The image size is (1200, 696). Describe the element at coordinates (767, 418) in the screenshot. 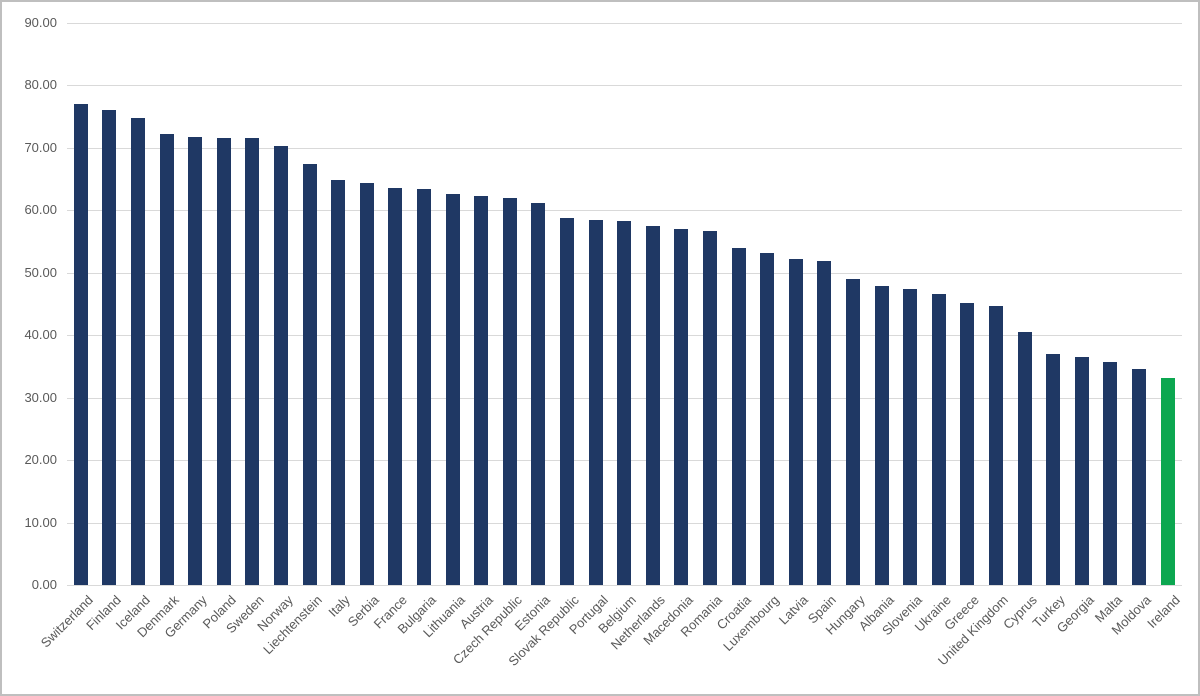

I see `bar-luxembourg` at that location.